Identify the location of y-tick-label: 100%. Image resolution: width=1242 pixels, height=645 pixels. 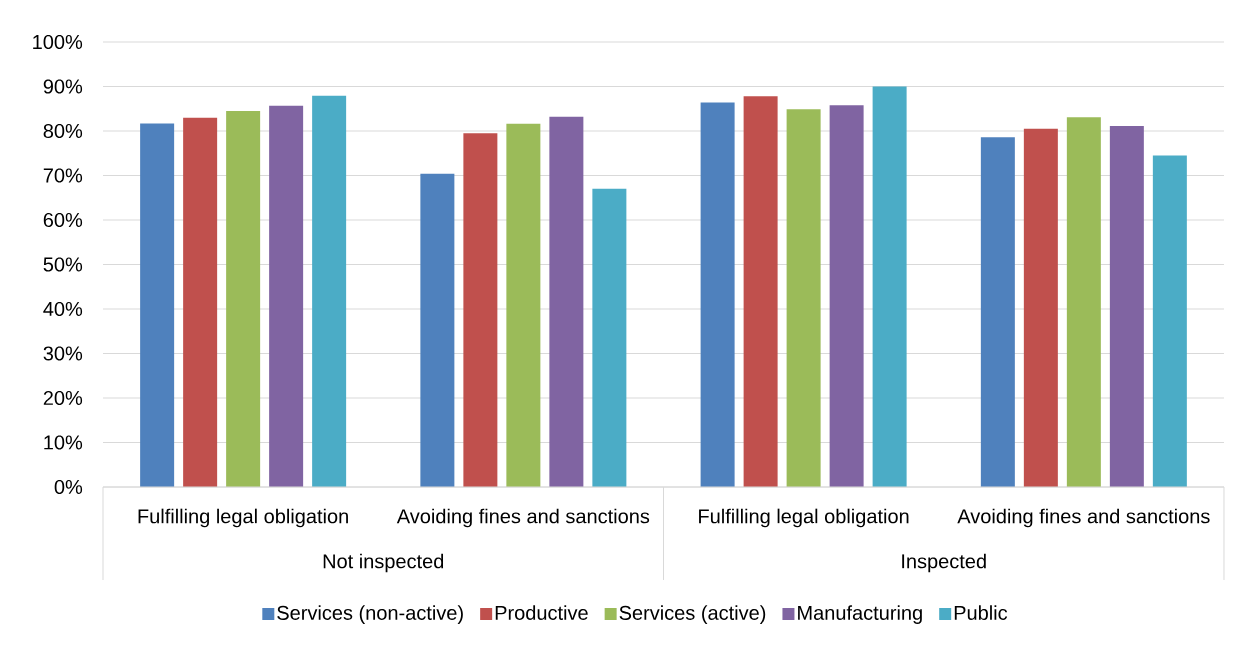
(58, 42).